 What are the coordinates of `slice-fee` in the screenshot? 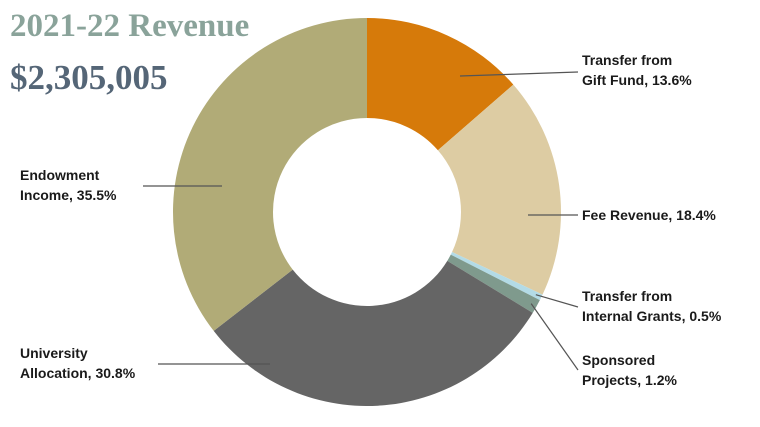 It's located at (499, 189).